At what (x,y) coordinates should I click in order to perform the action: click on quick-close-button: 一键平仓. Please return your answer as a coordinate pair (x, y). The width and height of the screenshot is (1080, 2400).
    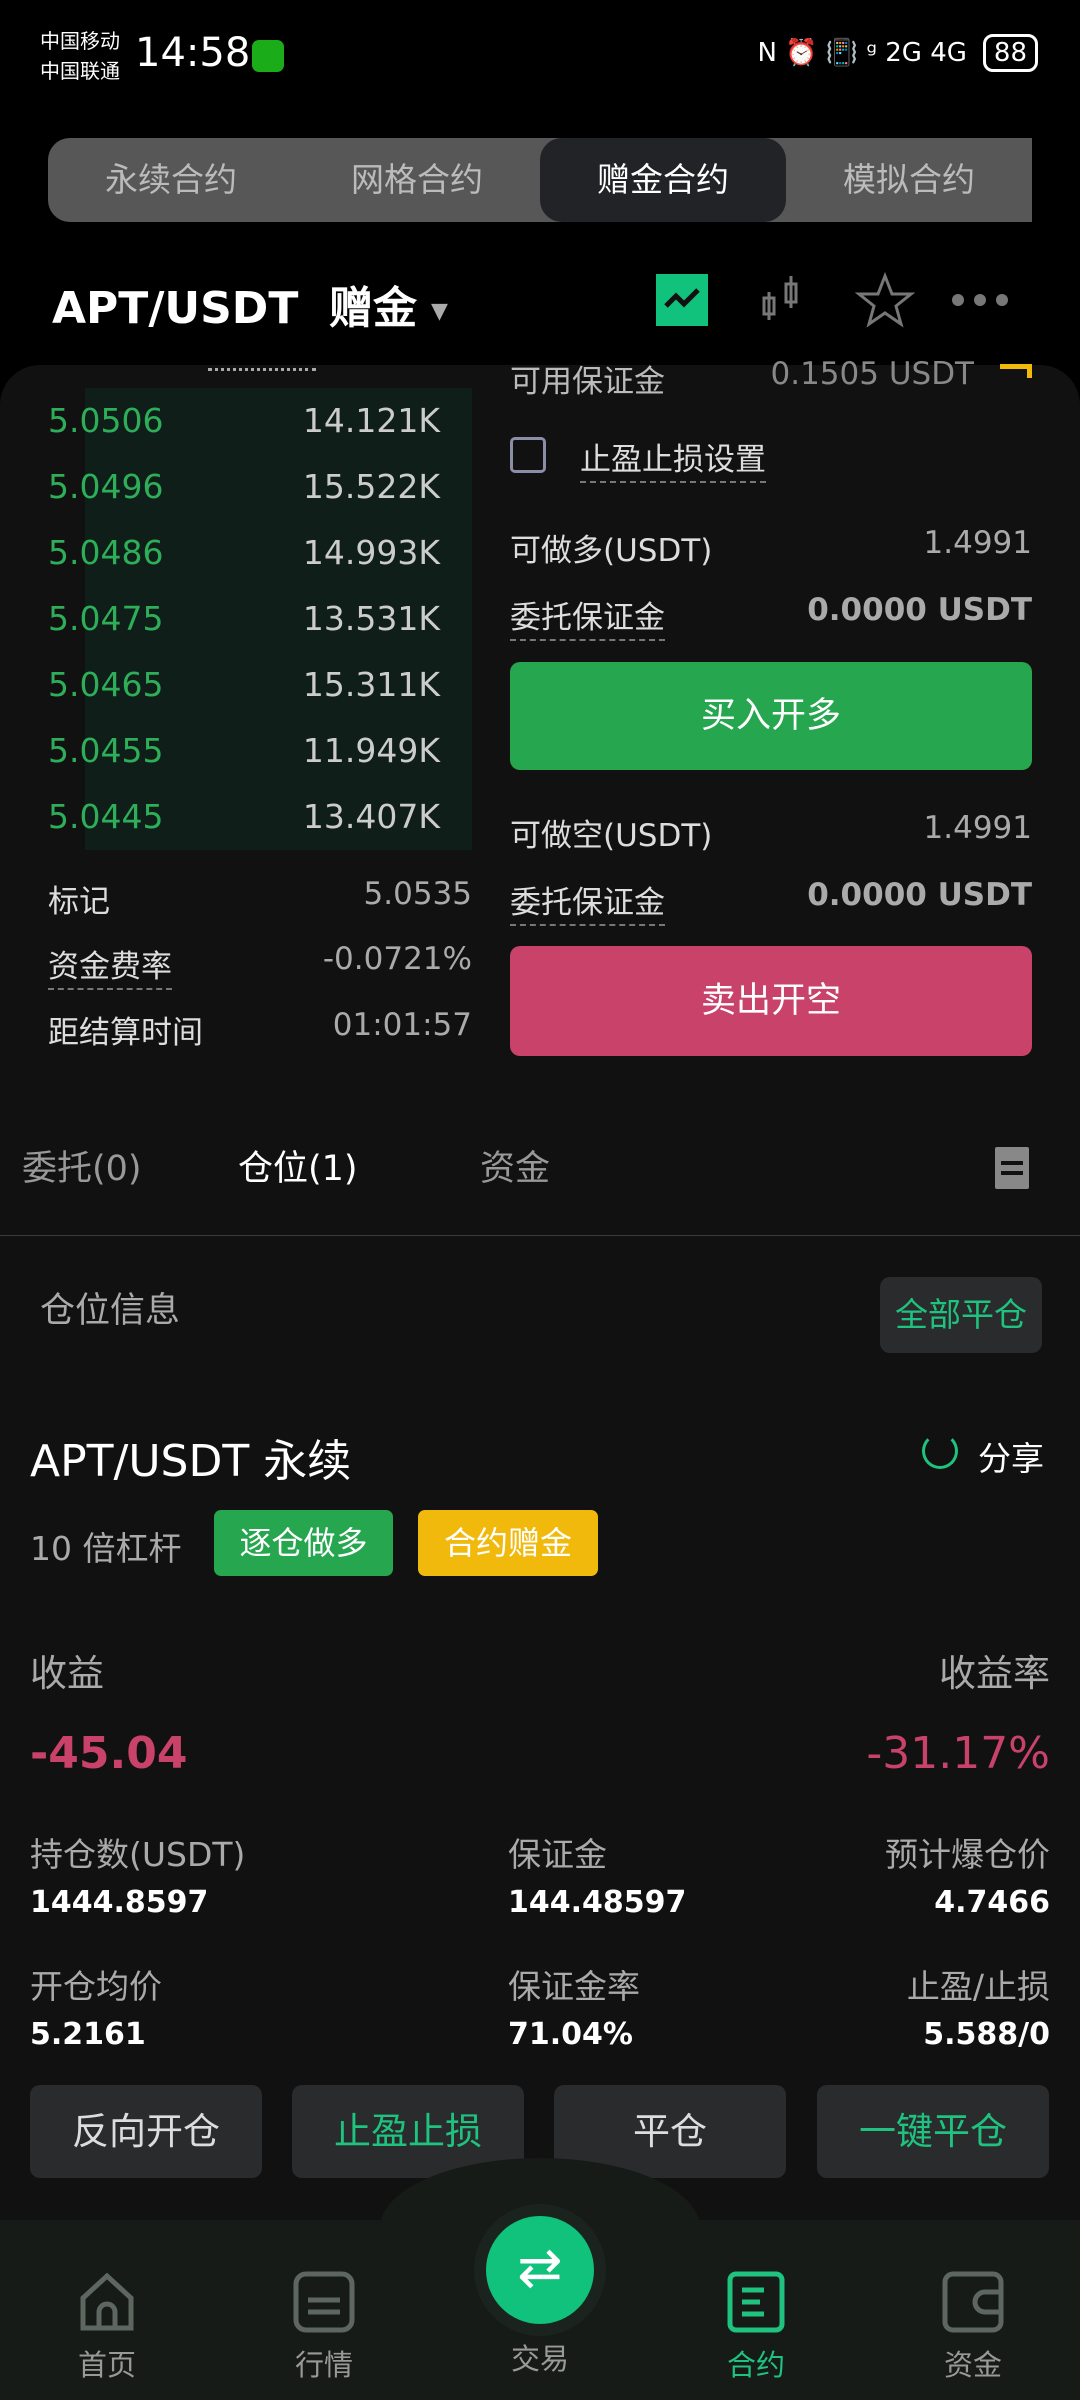
    Looking at the image, I should click on (933, 2131).